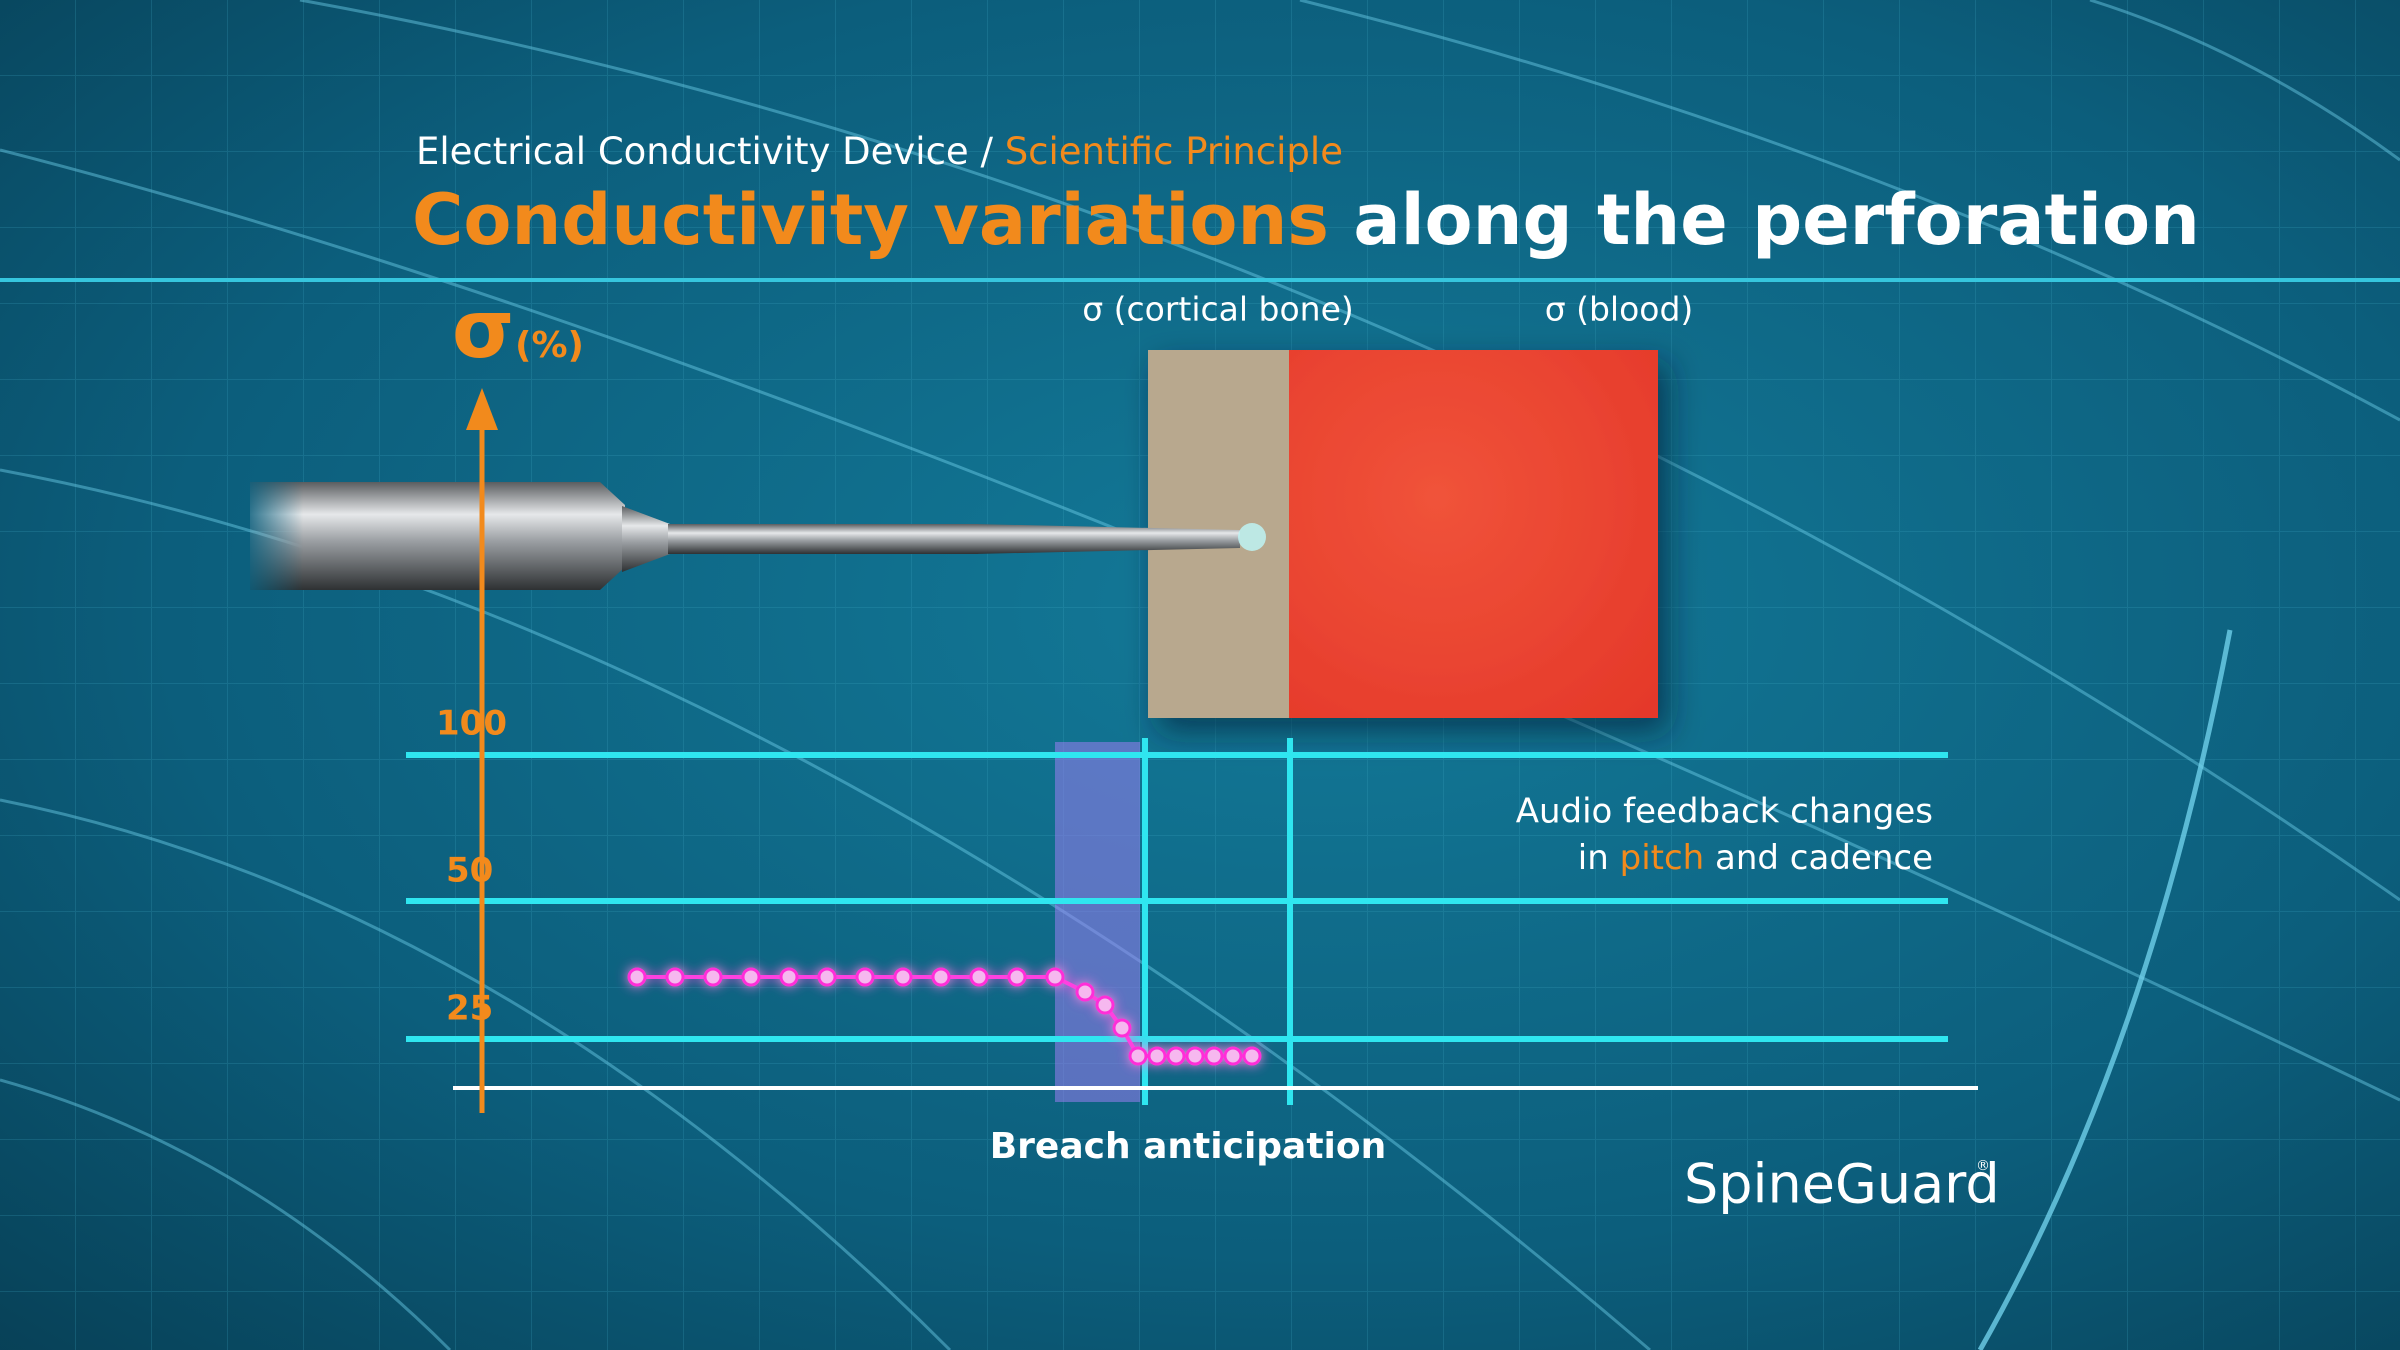 The height and width of the screenshot is (1350, 2400). Describe the element at coordinates (482, 409) in the screenshot. I see `y-axis-arrow` at that location.